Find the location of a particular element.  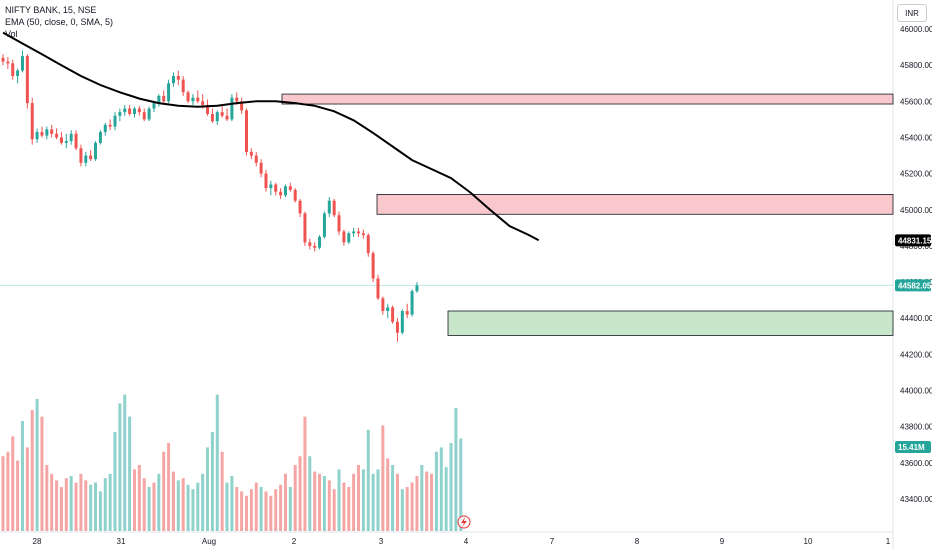

price-tick-label: 45800.00 is located at coordinates (916, 65).